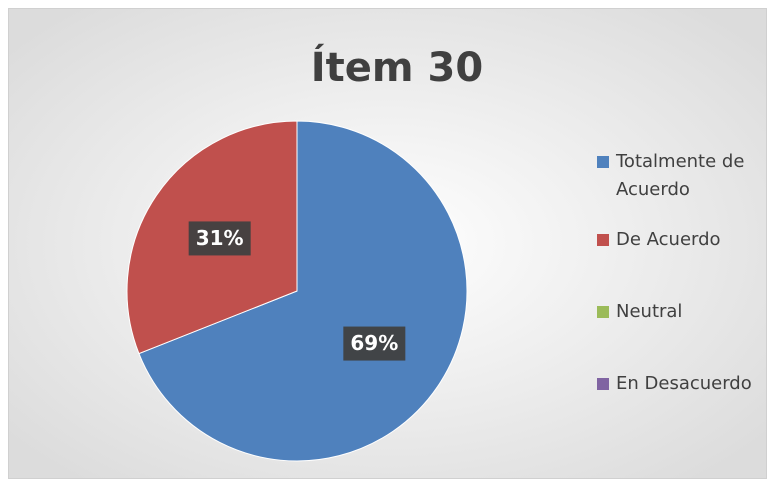 The image size is (775, 487). Describe the element at coordinates (668, 239) in the screenshot. I see `legend-label: De Acuerdo` at that location.